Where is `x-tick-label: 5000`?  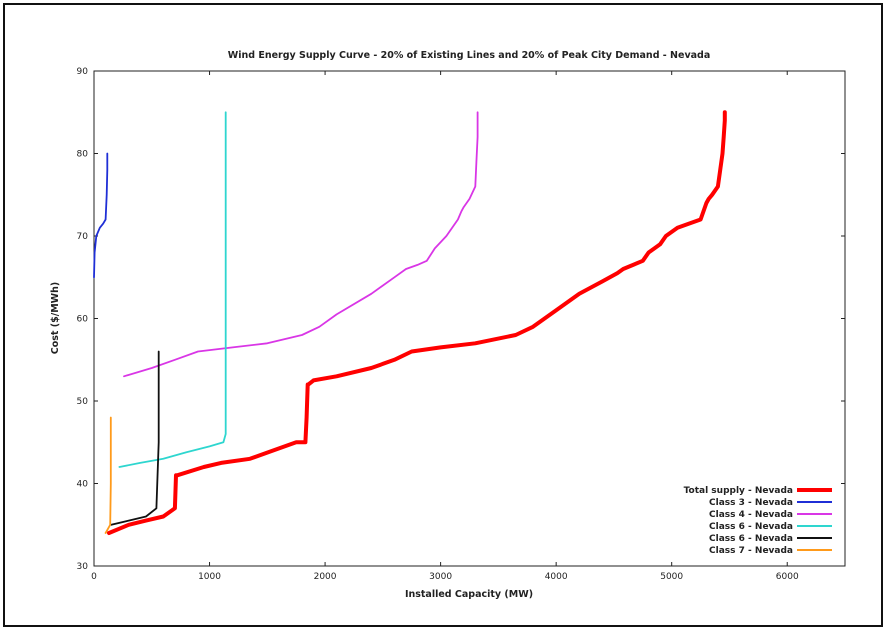
x-tick-label: 5000 is located at coordinates (671, 577).